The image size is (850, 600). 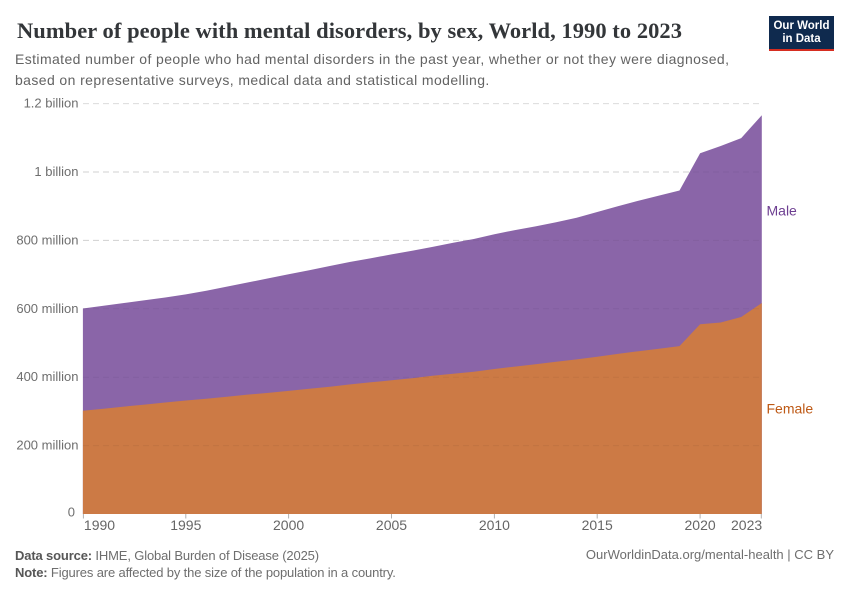 I want to click on svg-text: 200 million, so click(x=47, y=445).